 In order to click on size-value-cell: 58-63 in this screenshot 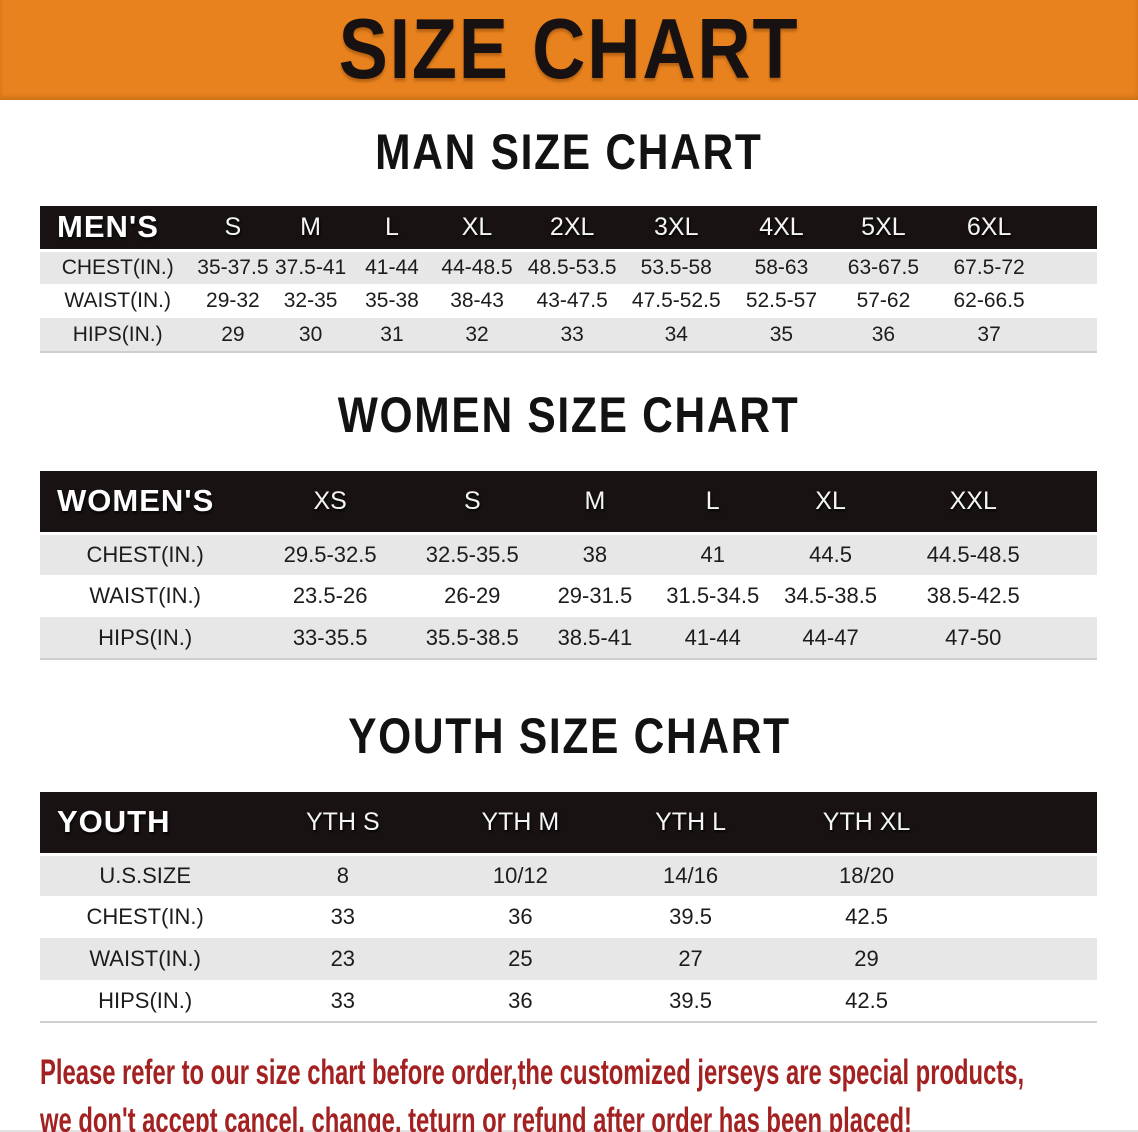, I will do `click(781, 267)`.